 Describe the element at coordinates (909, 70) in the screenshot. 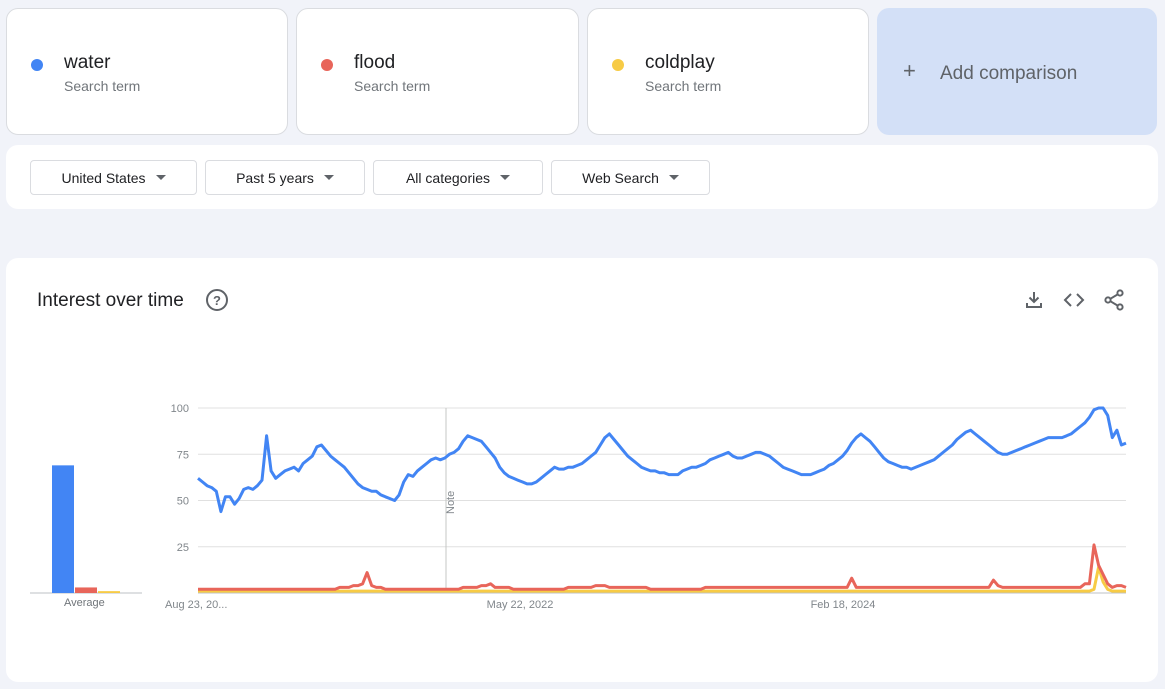

I see `plus-icon: +` at that location.